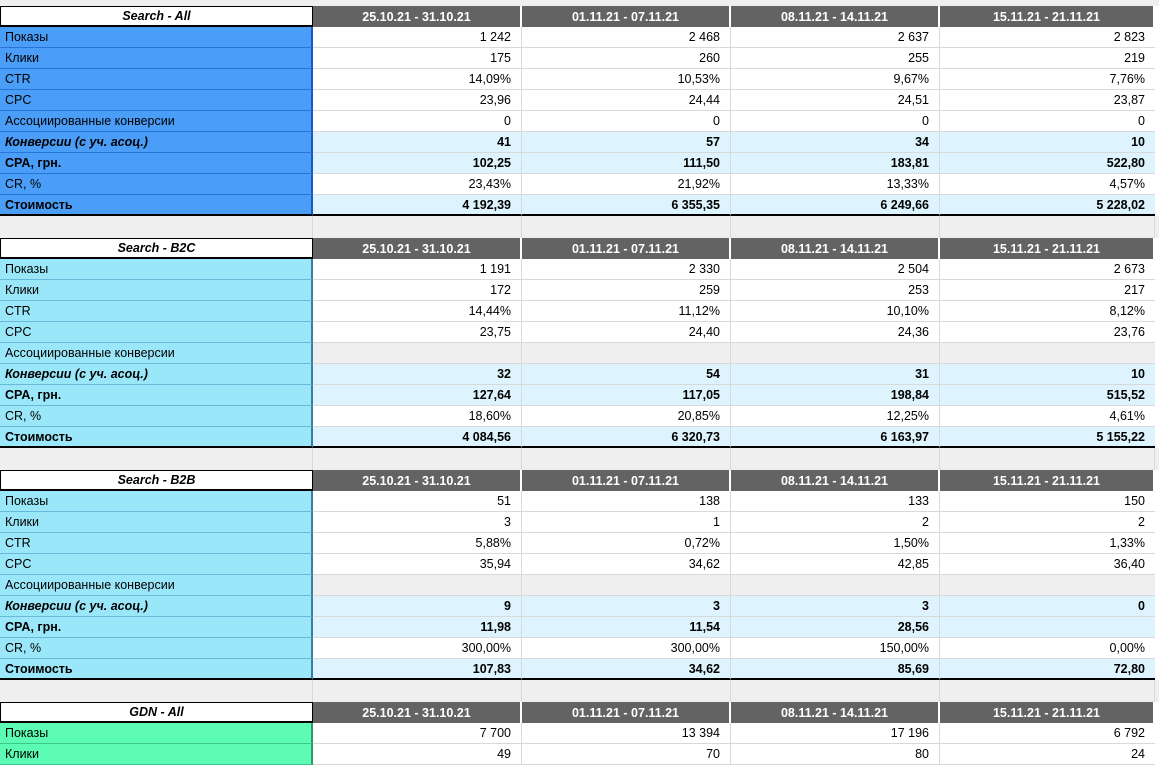  Describe the element at coordinates (835, 669) in the screenshot. I see `value-cell: 85,69` at that location.